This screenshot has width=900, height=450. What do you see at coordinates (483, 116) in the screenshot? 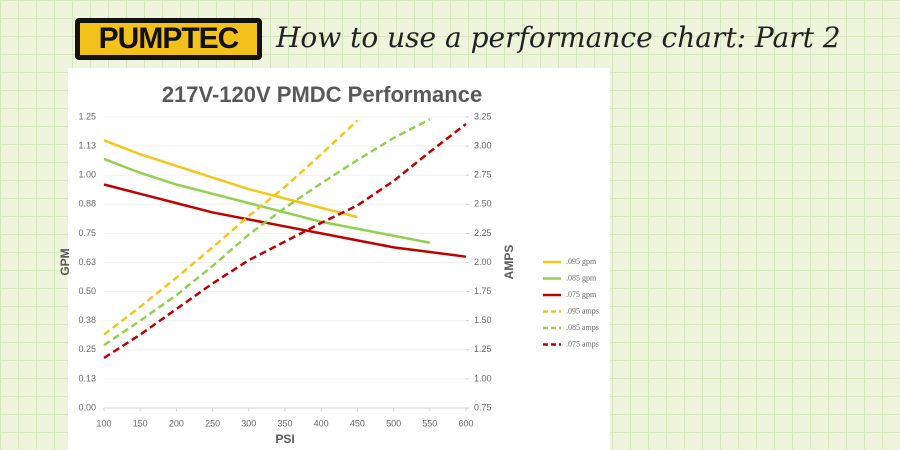
I see `y2-tick-label: 3.25` at bounding box center [483, 116].